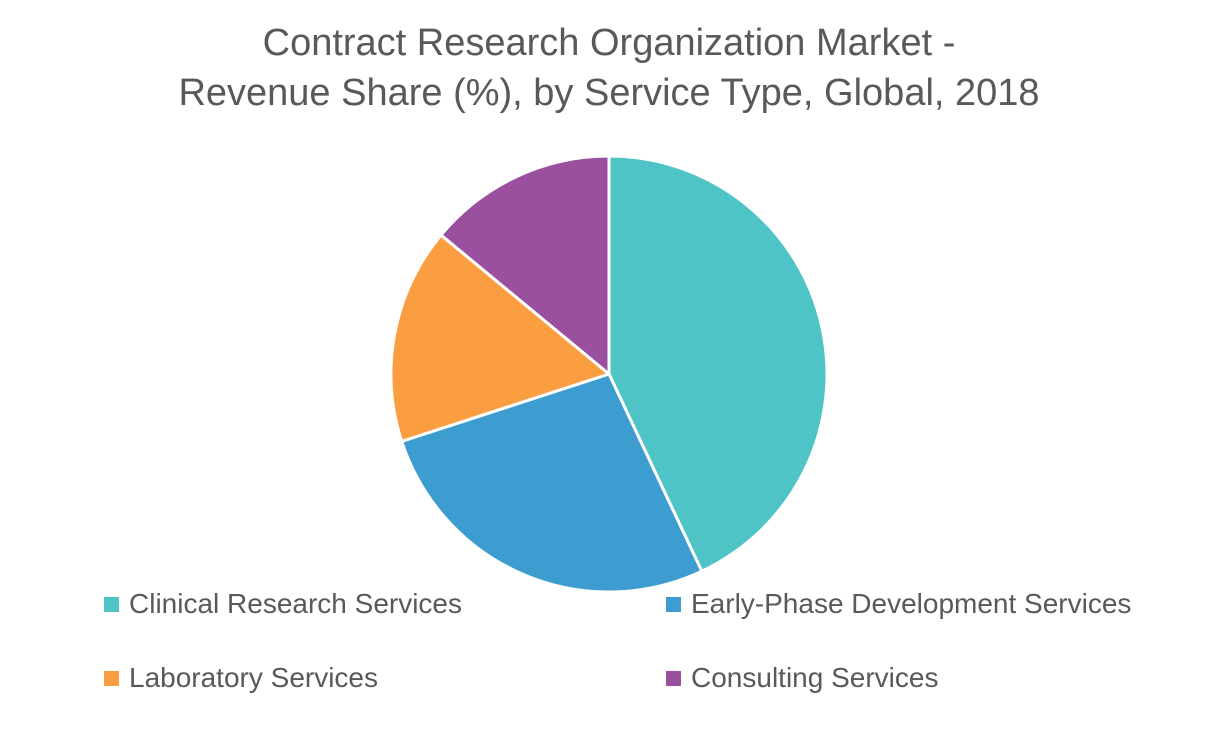  Describe the element at coordinates (296, 603) in the screenshot. I see `legend-label-clinical-research: Clinical Research Services` at that location.